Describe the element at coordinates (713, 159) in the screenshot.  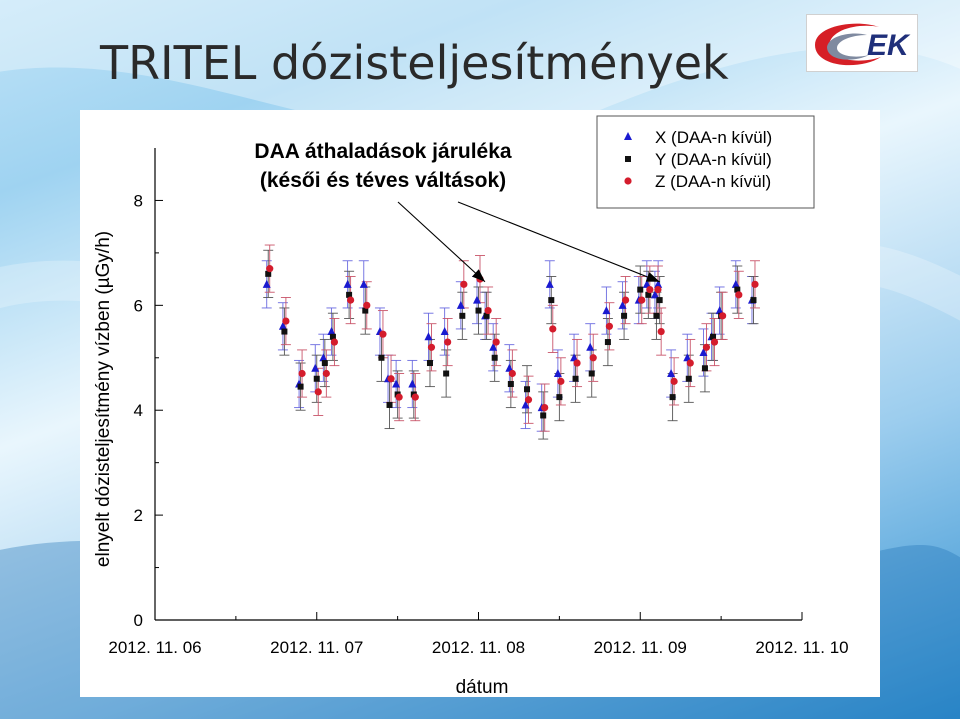
I see `legend-label: Y (DAA-n kívül)` at that location.